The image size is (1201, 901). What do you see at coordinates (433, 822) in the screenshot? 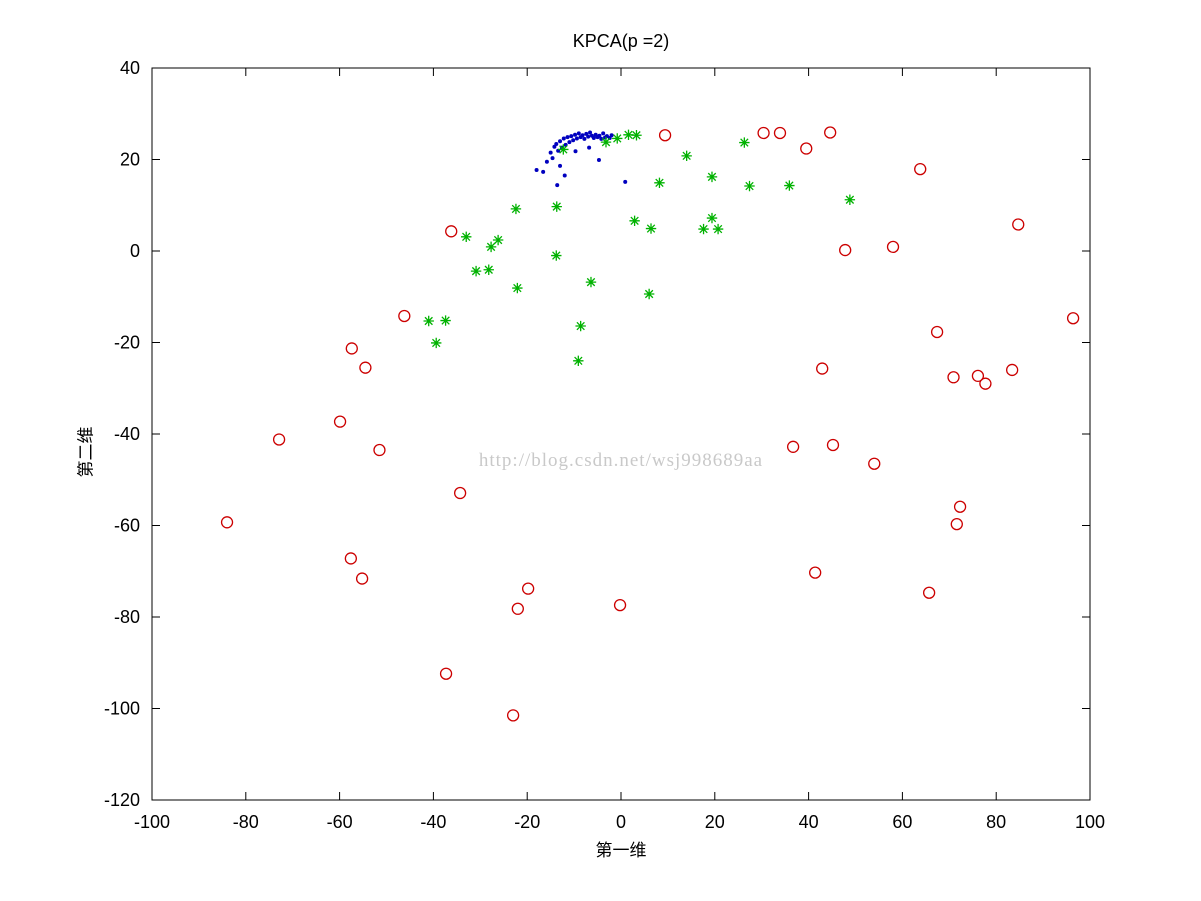
I see `x-tick-label: -40` at bounding box center [433, 822].